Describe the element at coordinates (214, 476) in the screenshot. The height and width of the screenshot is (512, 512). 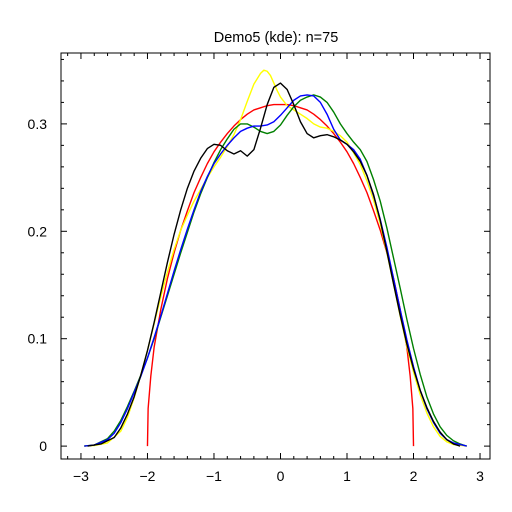
I see `x-tick-label: −1` at that location.